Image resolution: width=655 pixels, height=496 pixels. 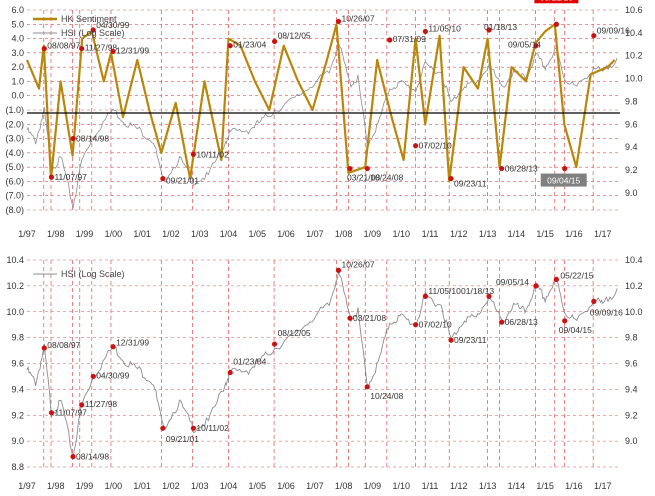 What do you see at coordinates (294, 35) in the screenshot?
I see `top-annotation-label: 08/12/05` at bounding box center [294, 35].